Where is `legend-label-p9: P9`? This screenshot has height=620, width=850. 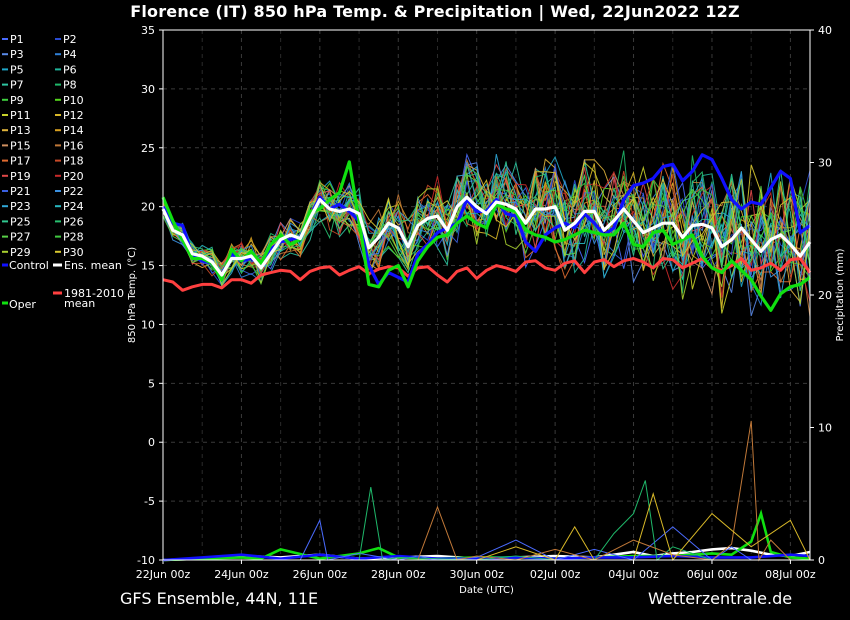
legend-label-p9: P9 is located at coordinates (17, 100).